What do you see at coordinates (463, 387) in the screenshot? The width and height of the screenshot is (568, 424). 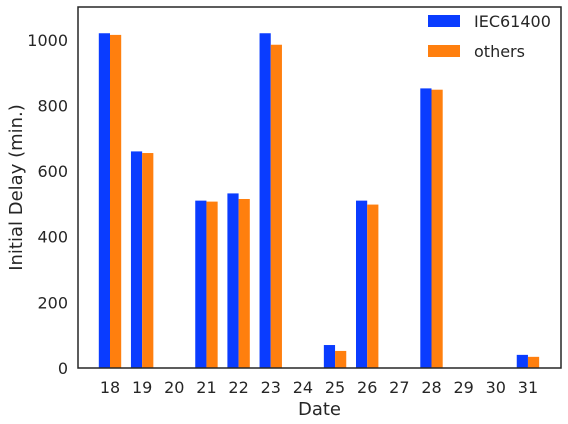 I see `x-tick-label: 29` at bounding box center [463, 387].